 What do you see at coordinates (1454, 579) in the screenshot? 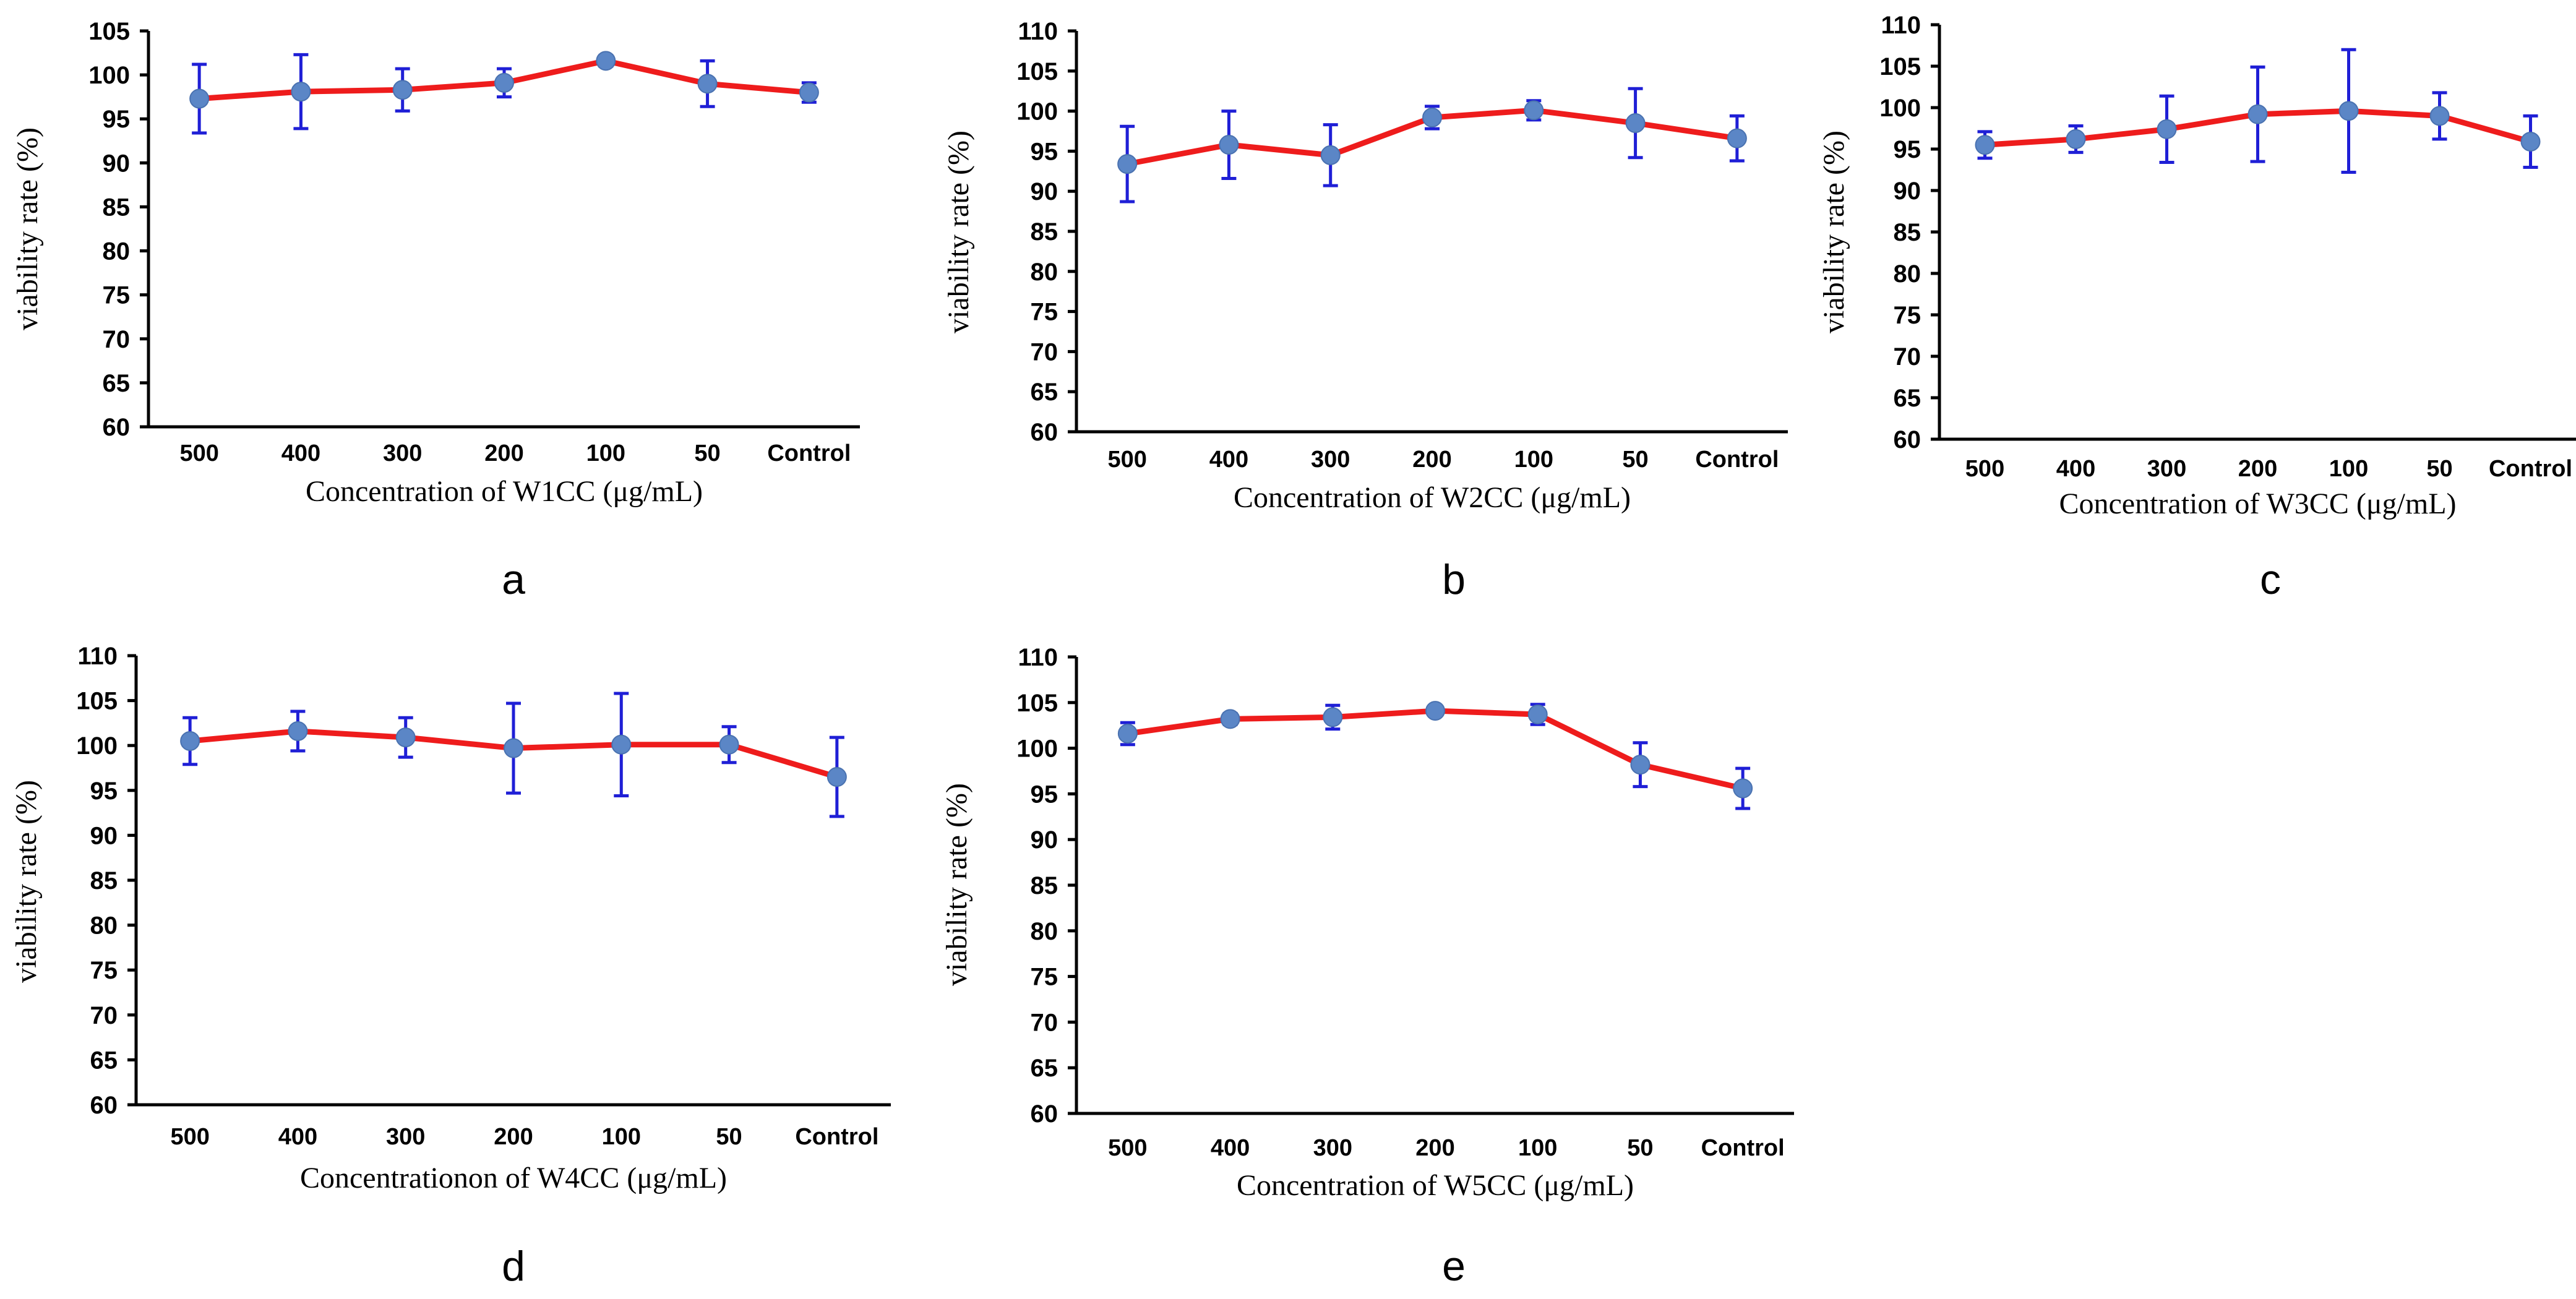
I see `panel-letter: b` at bounding box center [1454, 579].